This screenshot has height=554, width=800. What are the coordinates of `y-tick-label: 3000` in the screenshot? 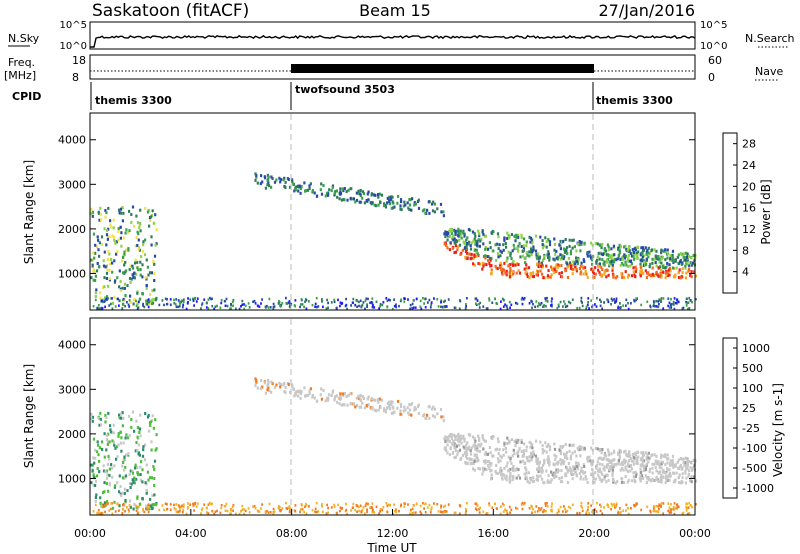 It's located at (72, 389).